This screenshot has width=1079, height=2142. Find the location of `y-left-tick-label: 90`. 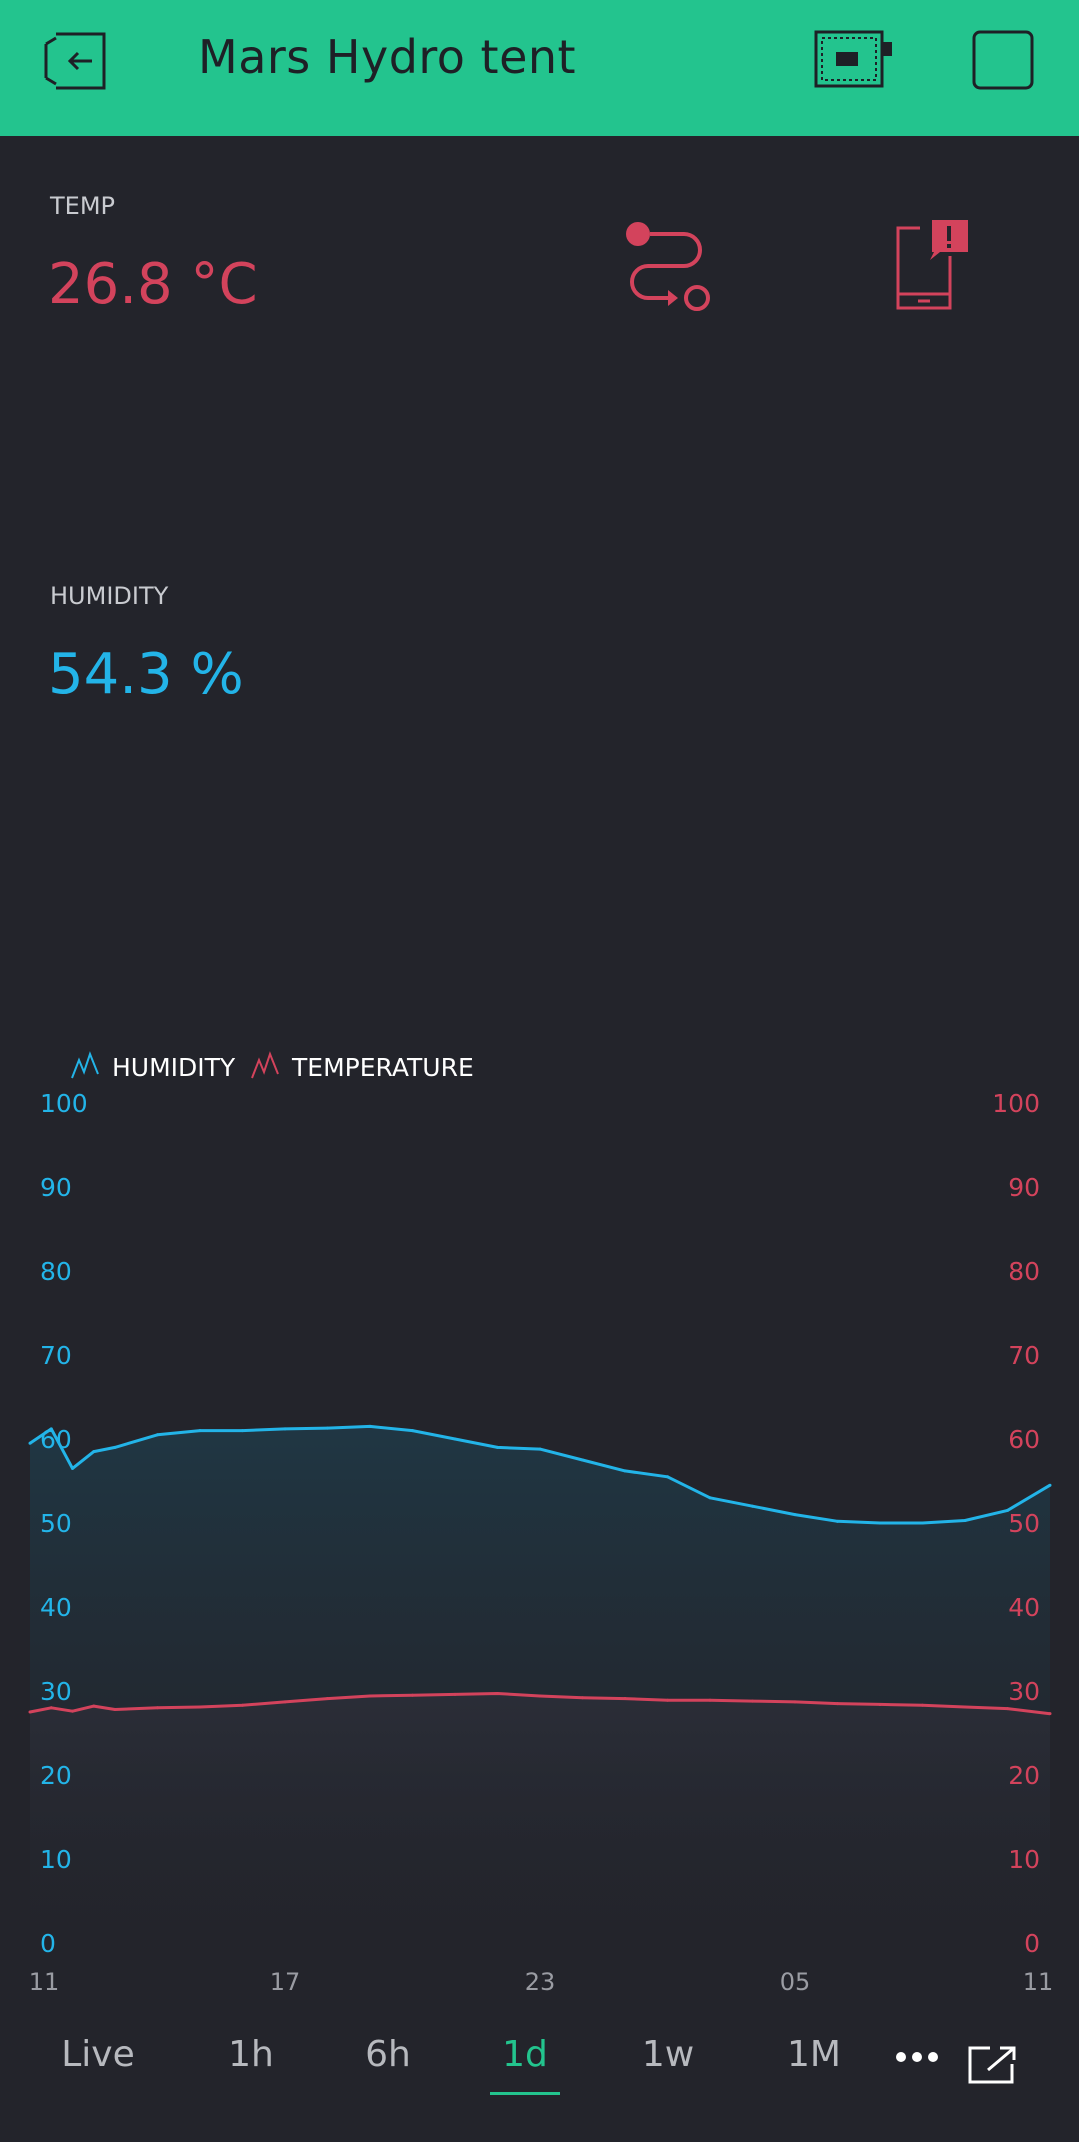

y-left-tick-label: 90 is located at coordinates (56, 1187).